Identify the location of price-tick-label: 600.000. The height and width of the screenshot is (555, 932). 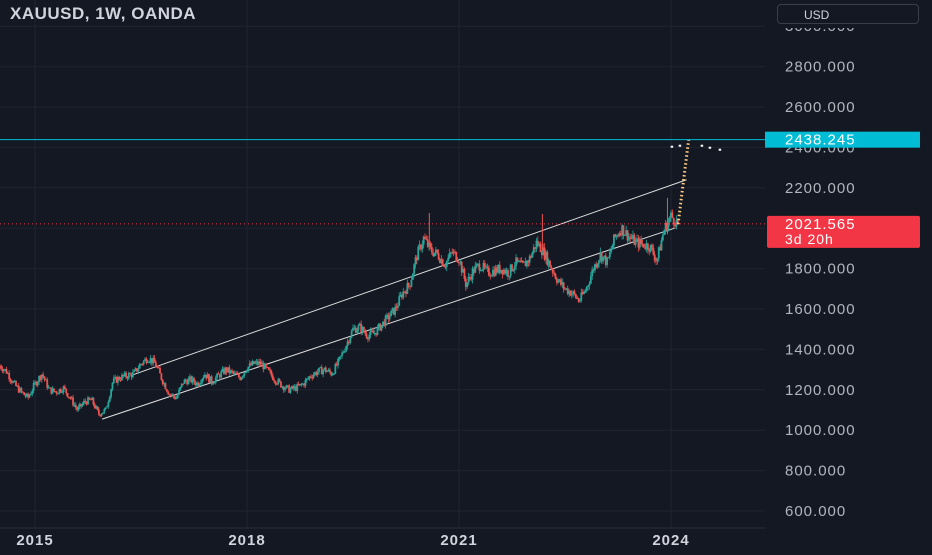
(815, 511).